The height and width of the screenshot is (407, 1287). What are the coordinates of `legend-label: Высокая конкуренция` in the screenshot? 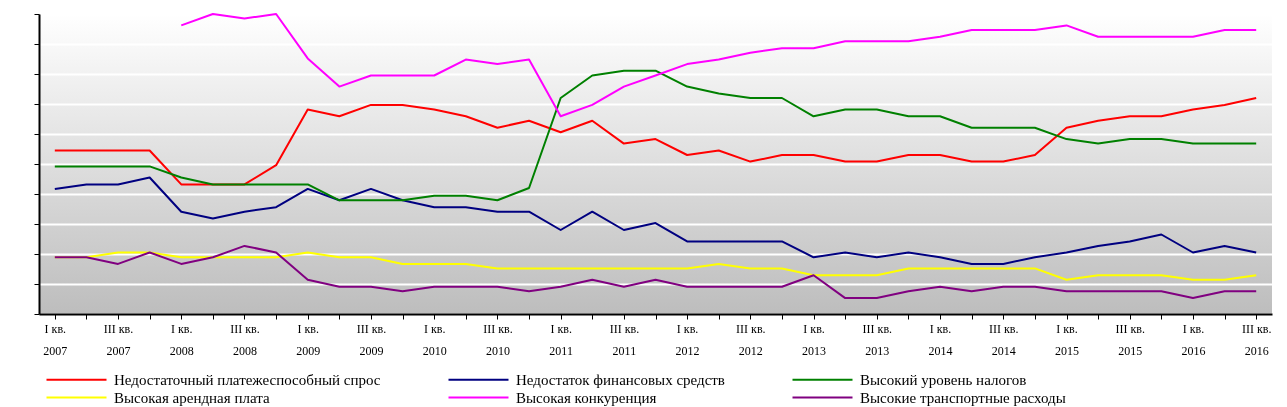 It's located at (586, 397).